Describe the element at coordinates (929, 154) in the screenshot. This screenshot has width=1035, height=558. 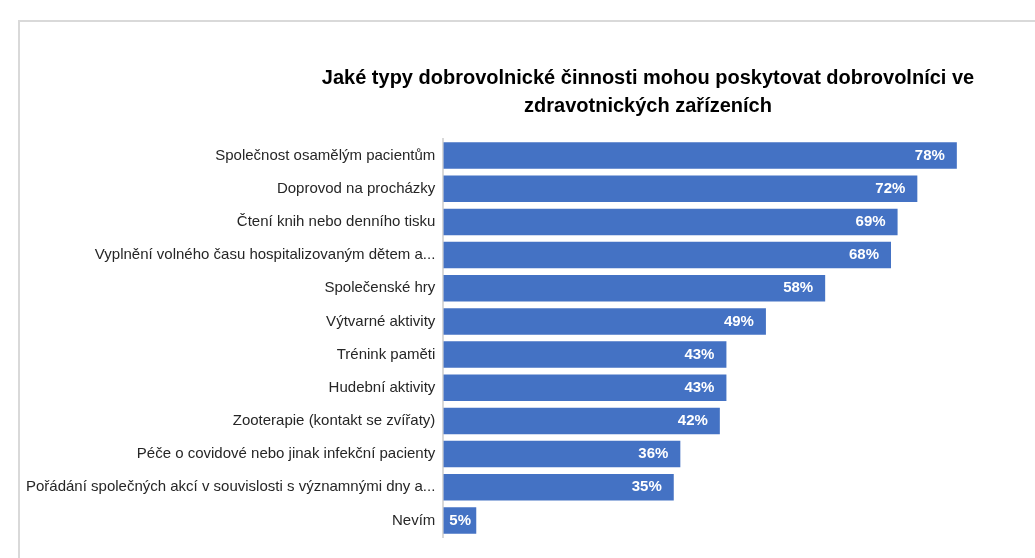
I see `data-label: 78%` at that location.